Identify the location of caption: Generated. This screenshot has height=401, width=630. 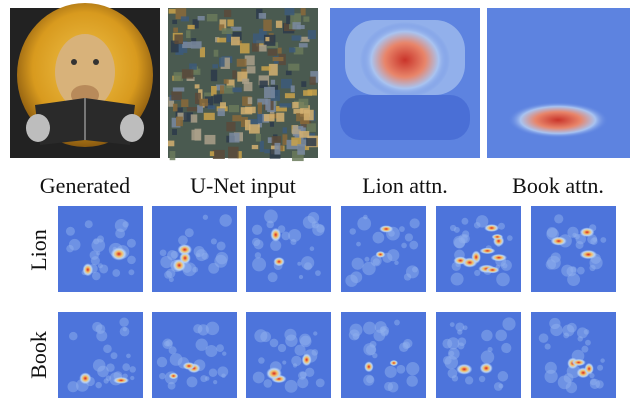
(85, 185).